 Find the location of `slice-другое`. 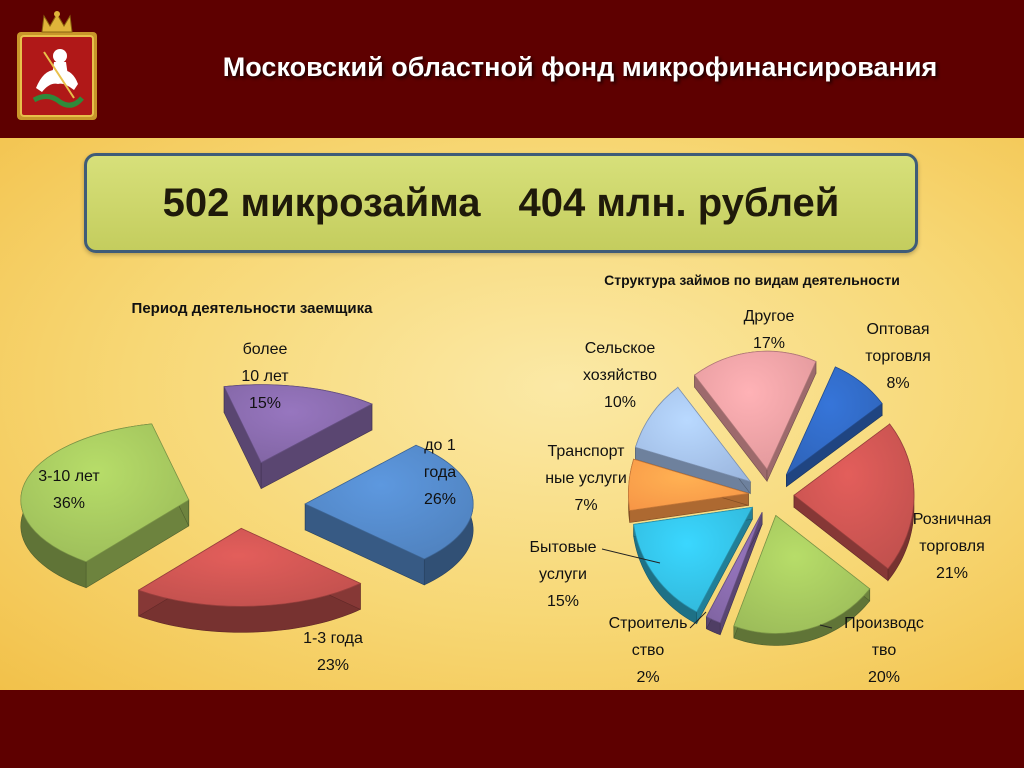

slice-другое is located at coordinates (755, 416).